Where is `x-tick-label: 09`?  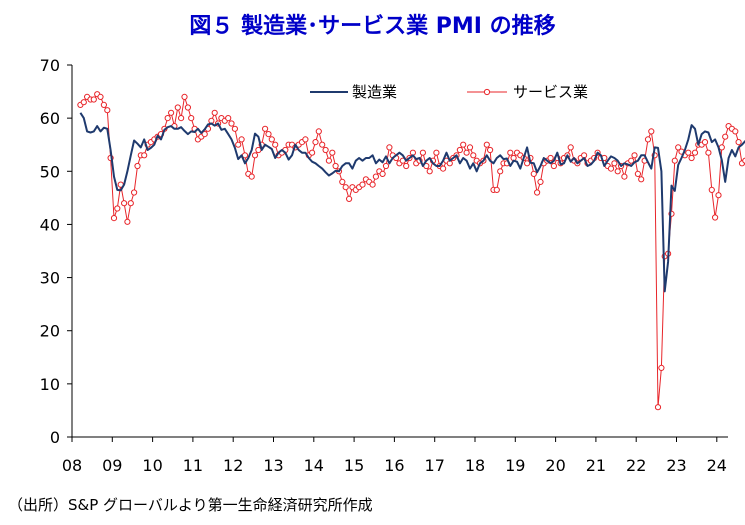 x-tick-label: 09 is located at coordinates (112, 465).